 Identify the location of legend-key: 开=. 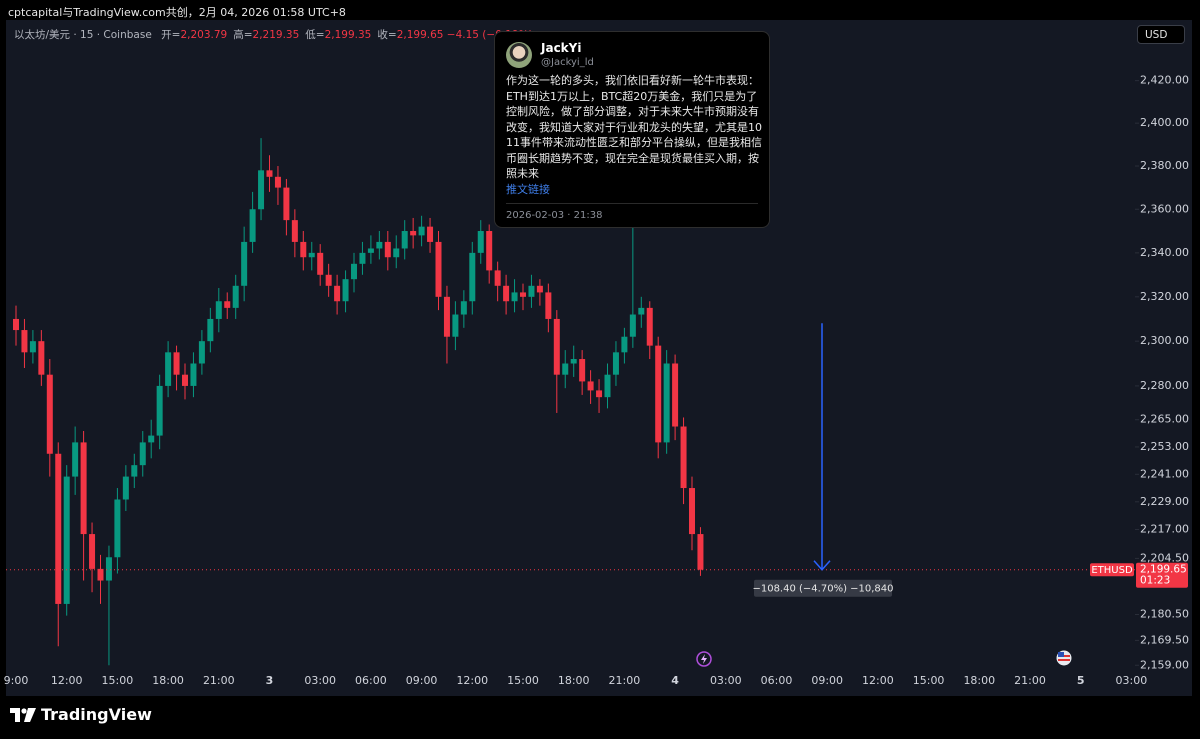
(171, 35).